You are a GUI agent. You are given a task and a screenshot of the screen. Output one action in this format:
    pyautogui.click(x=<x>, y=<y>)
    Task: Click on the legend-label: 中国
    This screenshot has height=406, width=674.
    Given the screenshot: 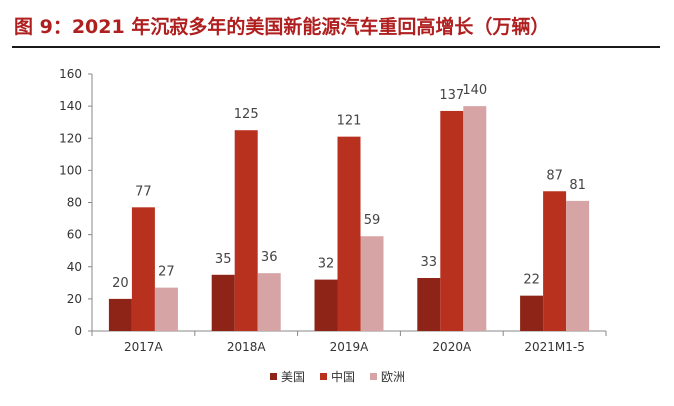 What is the action you would take?
    pyautogui.click(x=343, y=376)
    